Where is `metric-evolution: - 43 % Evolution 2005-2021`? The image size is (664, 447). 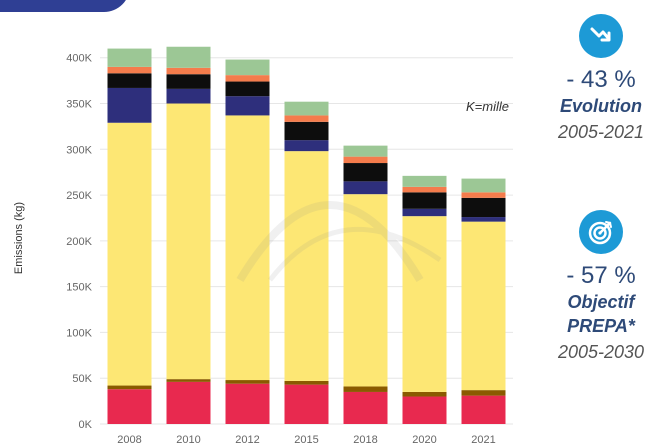
metric-evolution: - 43 % Evolution 2005-2021 is located at coordinates (601, 79).